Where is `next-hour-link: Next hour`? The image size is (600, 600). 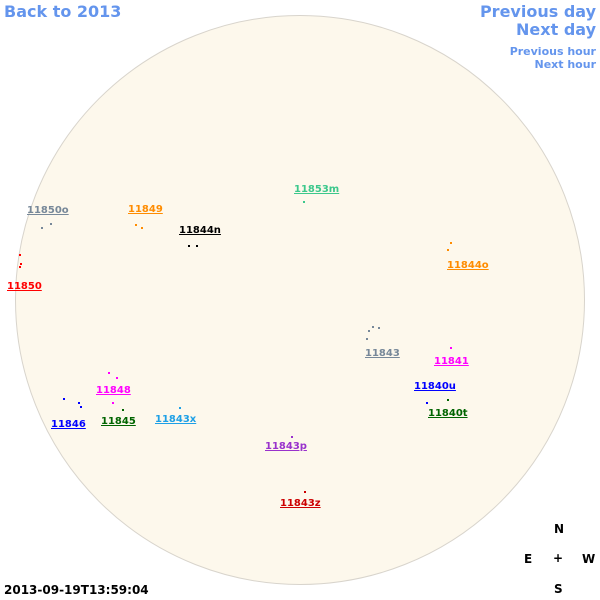
next-hour-link: Next hour is located at coordinates (565, 64).